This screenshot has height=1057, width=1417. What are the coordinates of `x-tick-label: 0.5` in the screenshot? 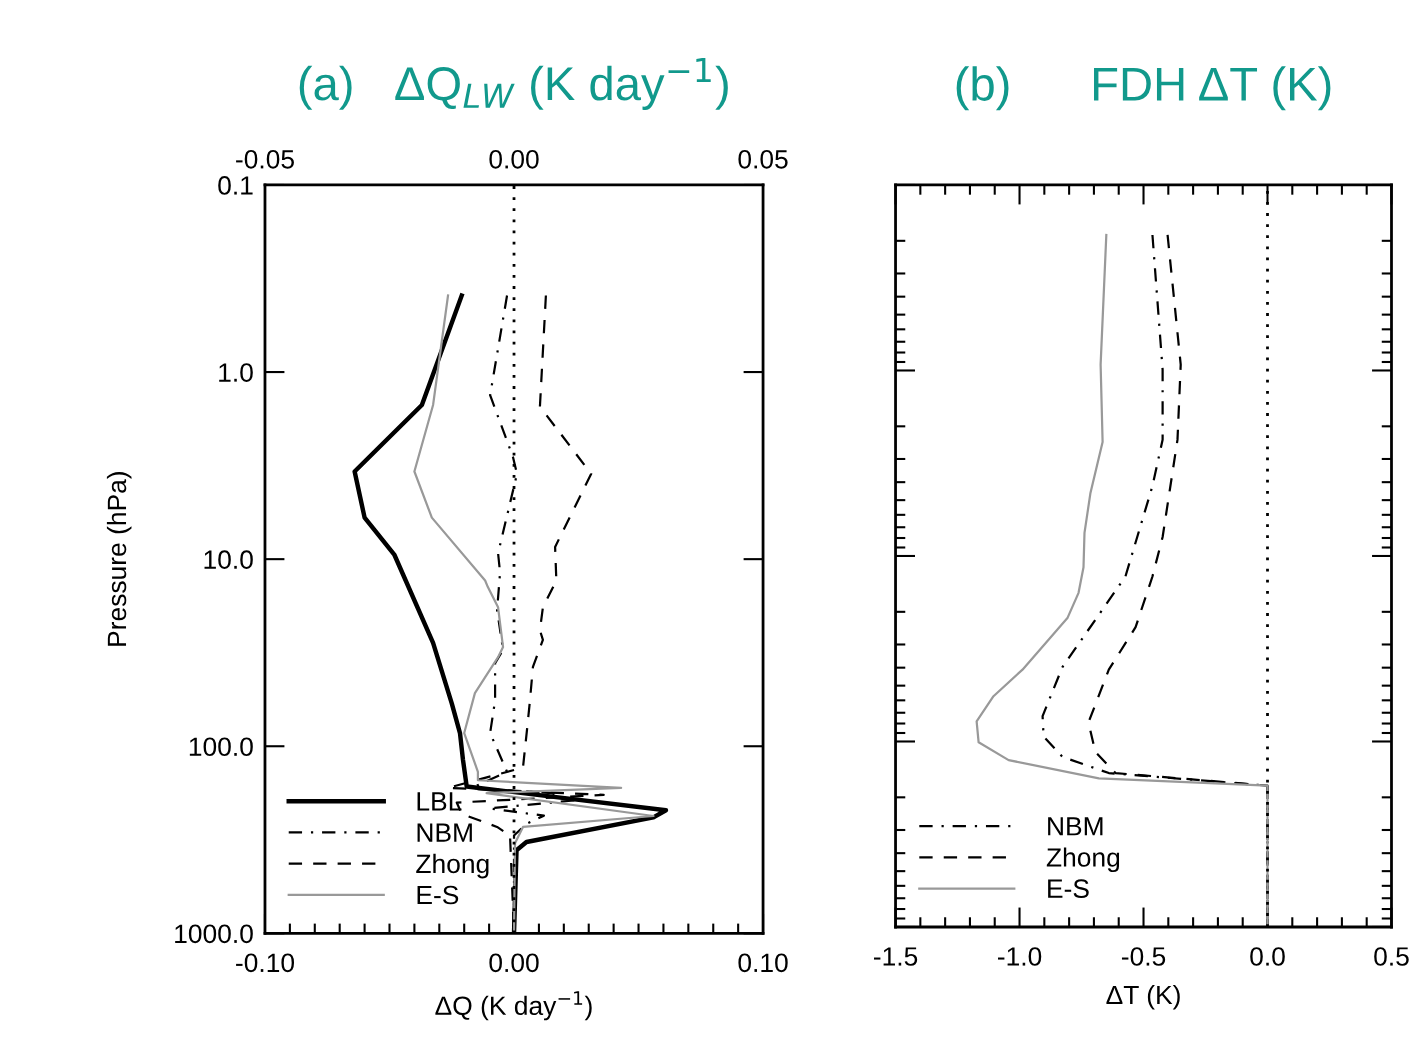 It's located at (1391, 956).